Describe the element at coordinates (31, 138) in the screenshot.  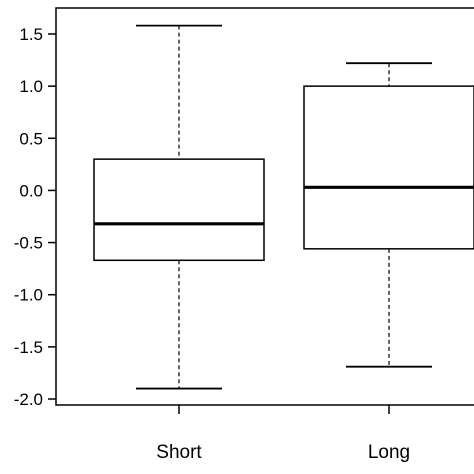
I see `y-tick-label: 0.5` at that location.